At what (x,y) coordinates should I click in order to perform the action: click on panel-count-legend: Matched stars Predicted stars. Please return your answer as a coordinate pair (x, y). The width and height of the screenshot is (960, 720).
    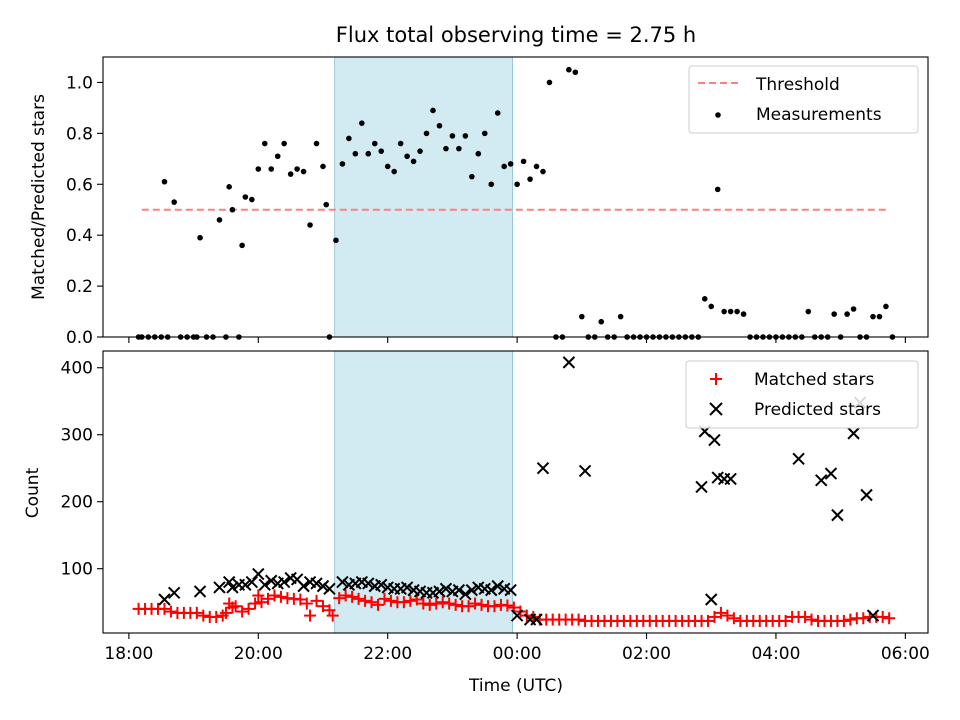
    Looking at the image, I should click on (802, 394).